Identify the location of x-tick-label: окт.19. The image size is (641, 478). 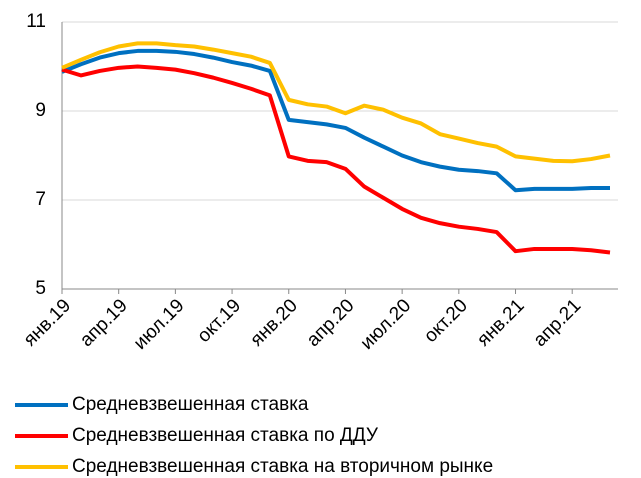
(219, 321).